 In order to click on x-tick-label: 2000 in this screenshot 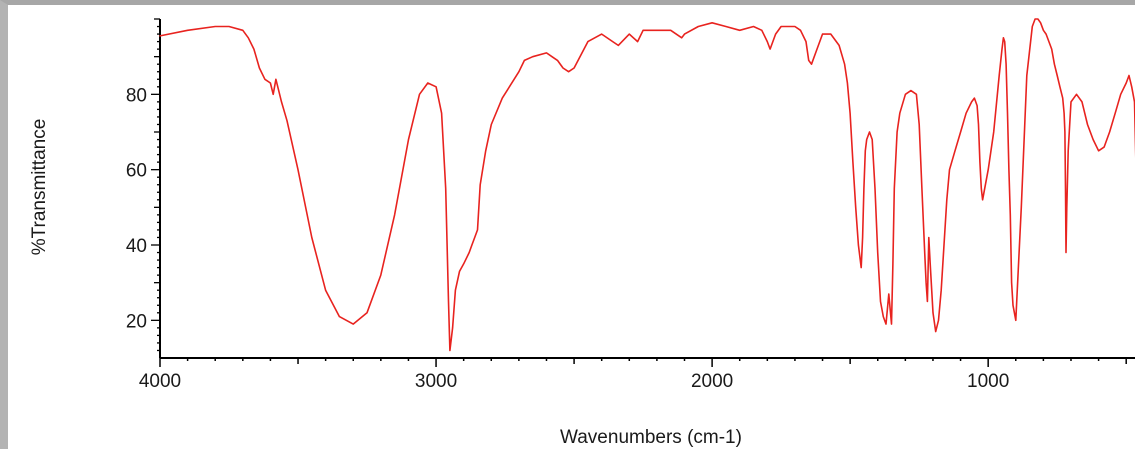, I will do `click(712, 381)`.